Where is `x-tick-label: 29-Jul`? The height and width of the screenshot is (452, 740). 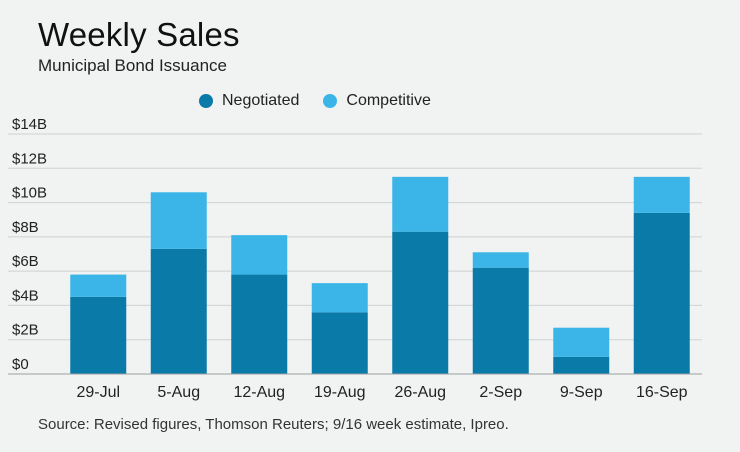
x-tick-label: 29-Jul is located at coordinates (98, 392).